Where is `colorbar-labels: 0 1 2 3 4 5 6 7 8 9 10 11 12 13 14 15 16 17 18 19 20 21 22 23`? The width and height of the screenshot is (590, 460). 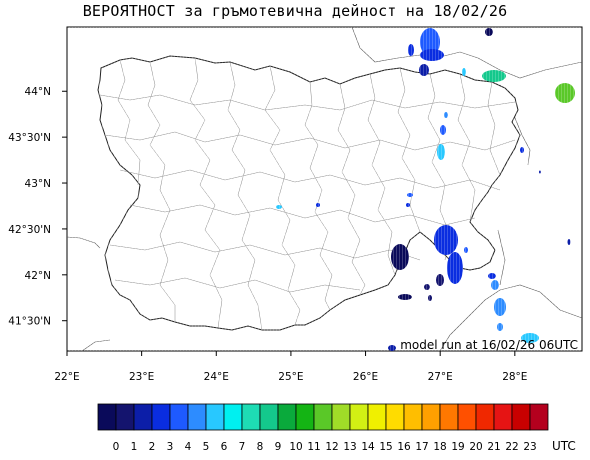 colorbar-labels: 0 1 2 3 4 5 6 7 8 9 10 11 12 13 14 15 16 17 18 19 20 21 22 23 is located at coordinates (325, 447).